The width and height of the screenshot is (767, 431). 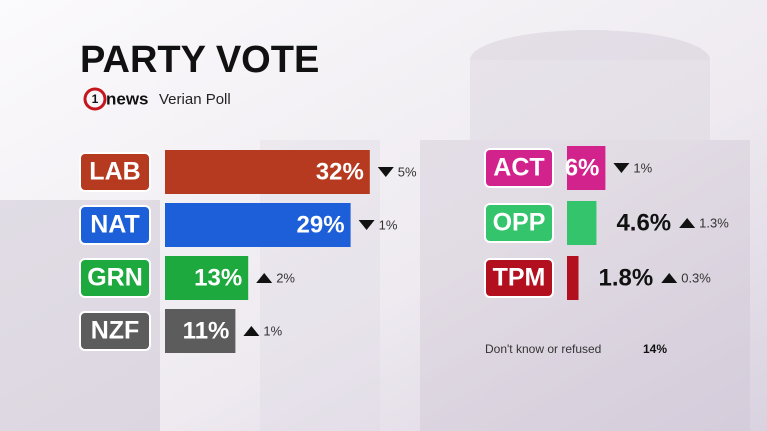 I want to click on change-label: 2%, so click(x=285, y=277).